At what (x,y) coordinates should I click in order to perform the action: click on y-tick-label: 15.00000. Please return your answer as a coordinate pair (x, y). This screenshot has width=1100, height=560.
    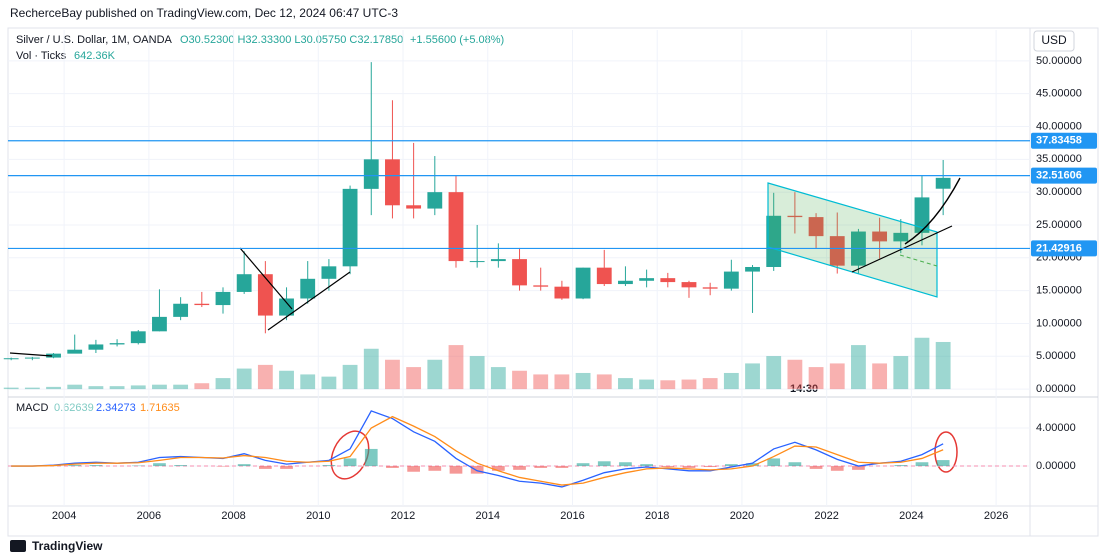
    Looking at the image, I should click on (1059, 291).